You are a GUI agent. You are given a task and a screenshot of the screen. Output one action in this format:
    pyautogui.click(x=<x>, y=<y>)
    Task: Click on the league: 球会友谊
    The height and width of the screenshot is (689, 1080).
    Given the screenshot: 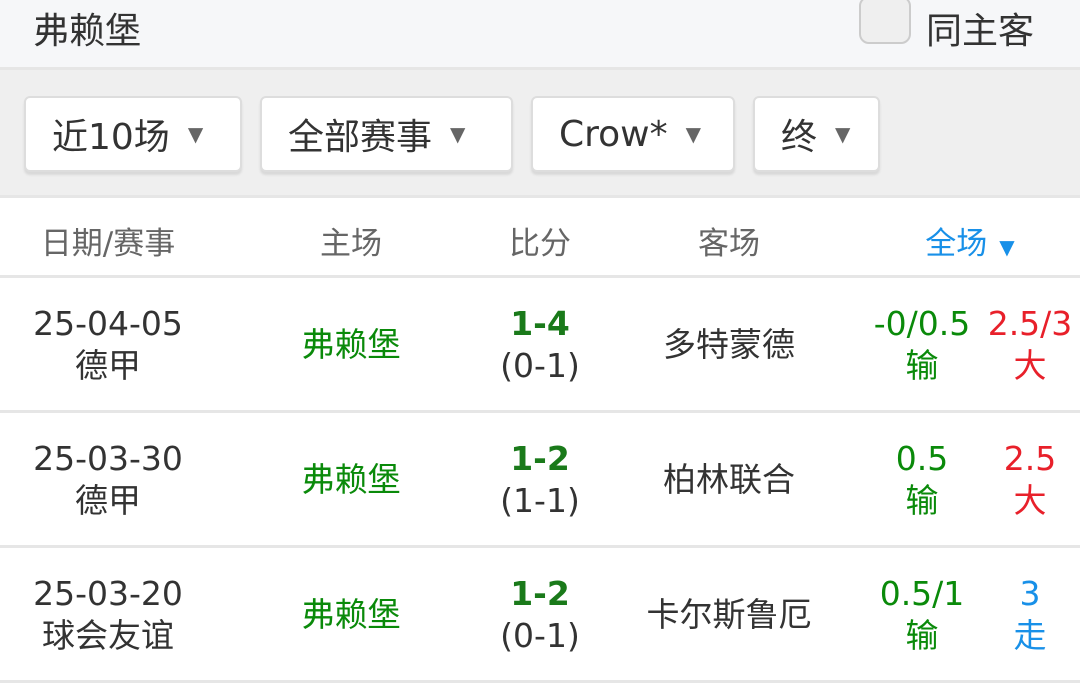 What is the action you would take?
    pyautogui.click(x=107, y=635)
    